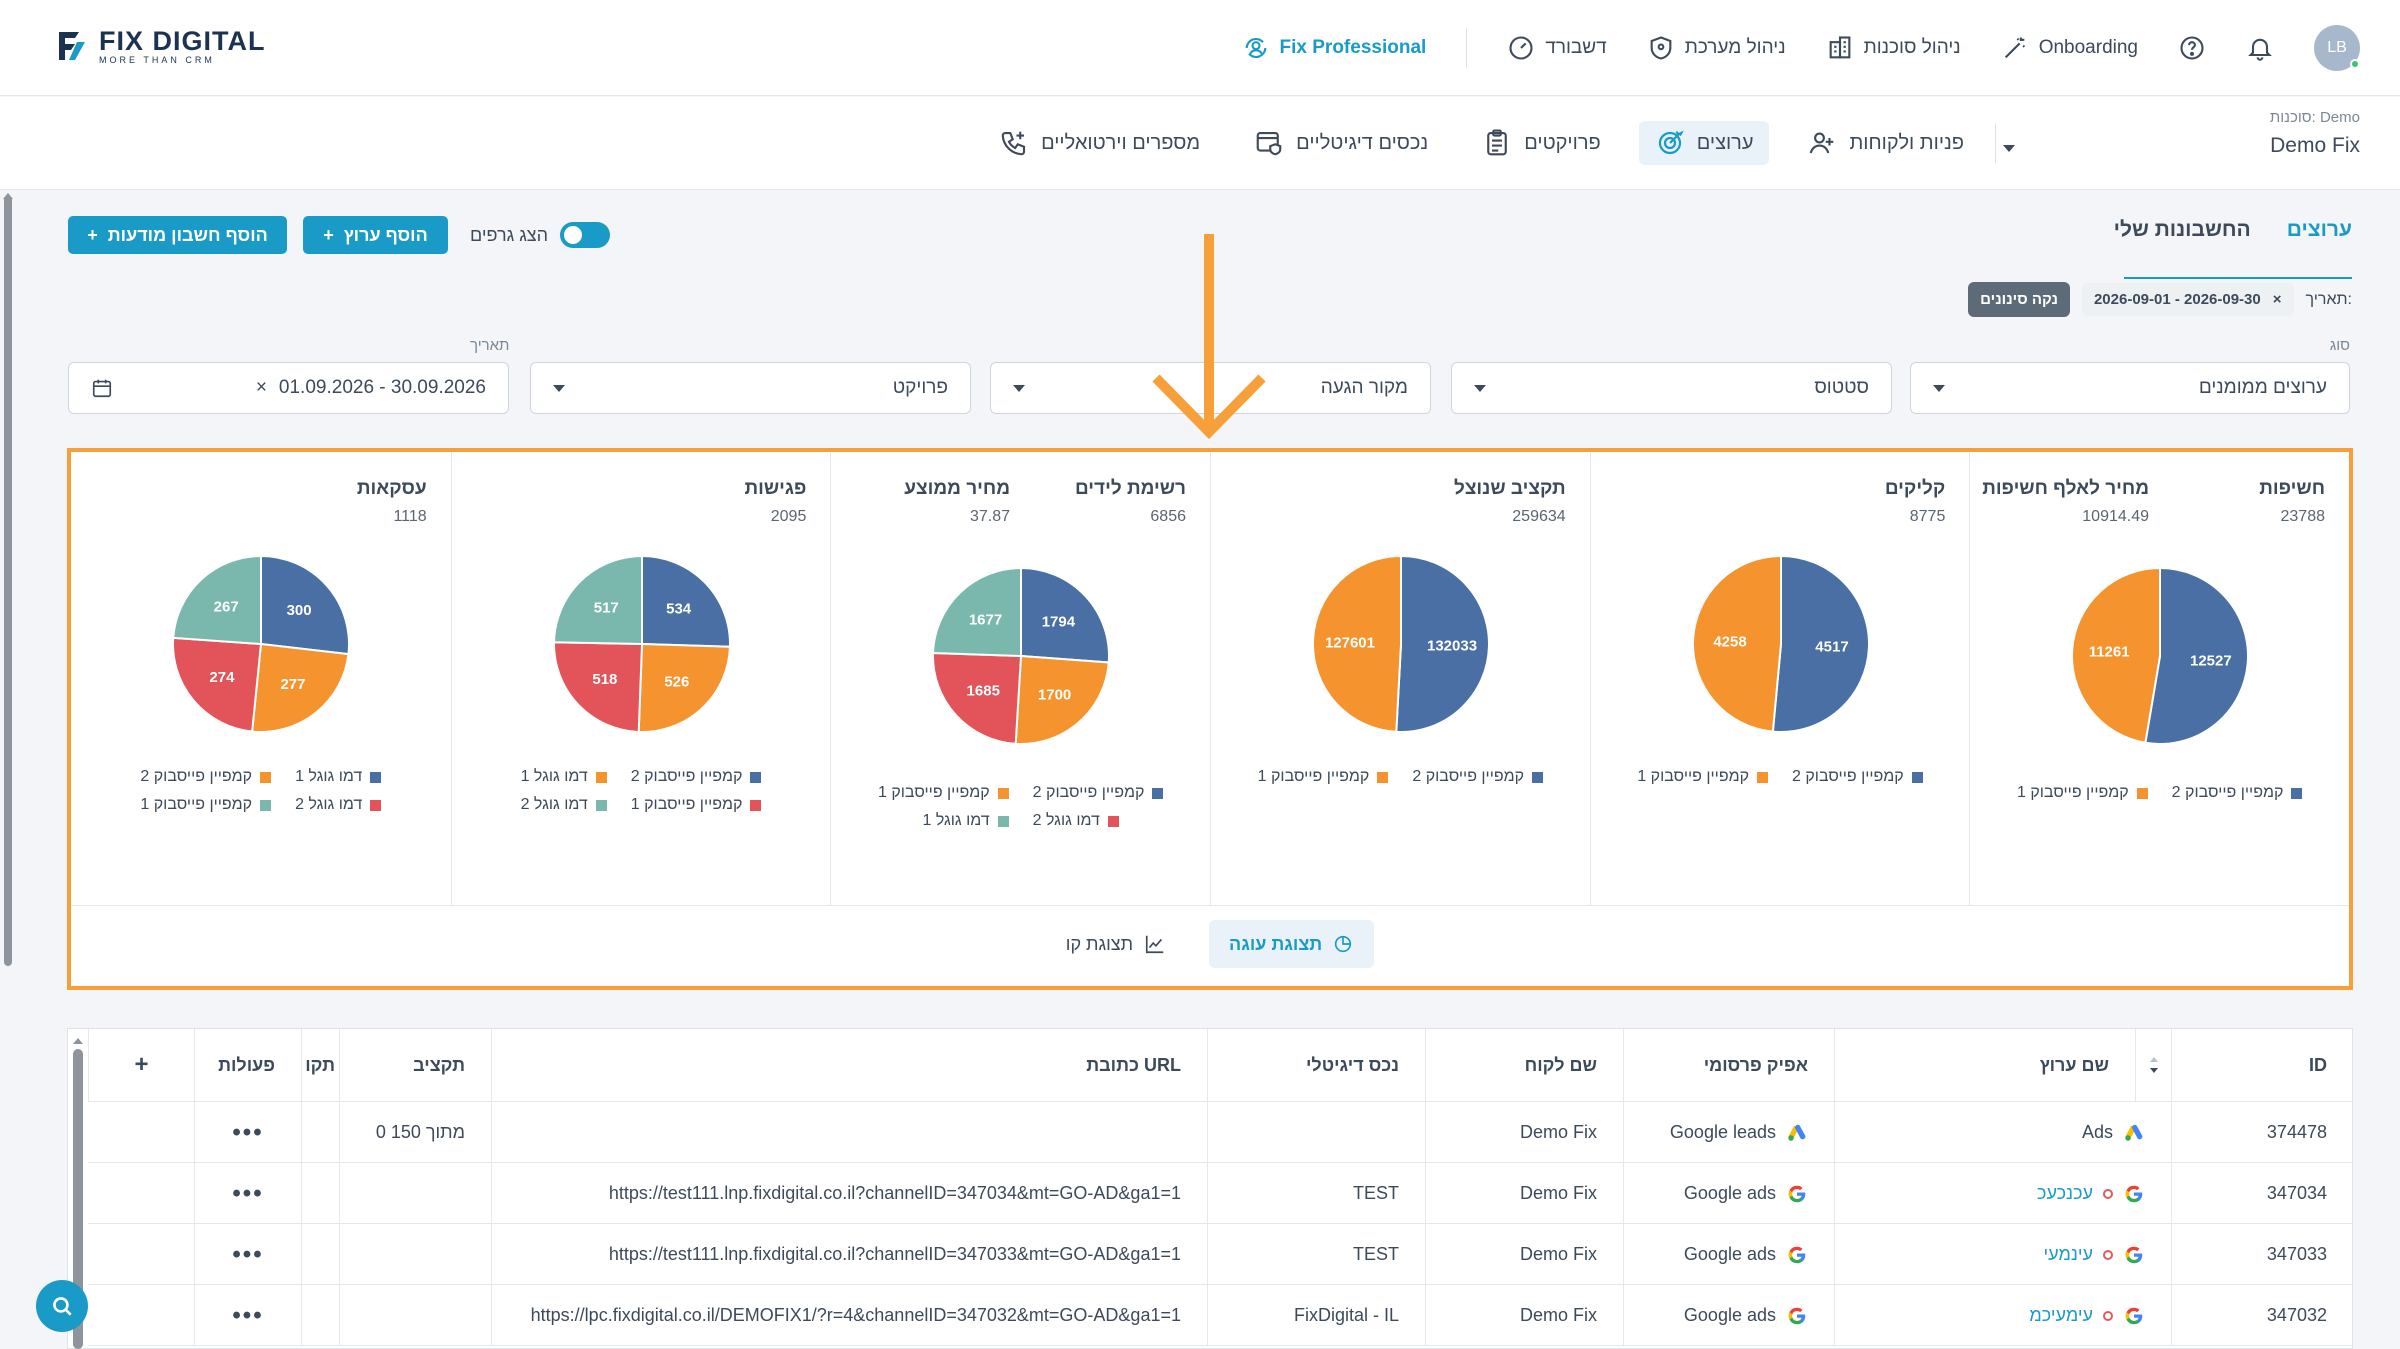 This screenshot has width=2400, height=1349. I want to click on line-view-button: תצוגת קו, so click(1116, 944).